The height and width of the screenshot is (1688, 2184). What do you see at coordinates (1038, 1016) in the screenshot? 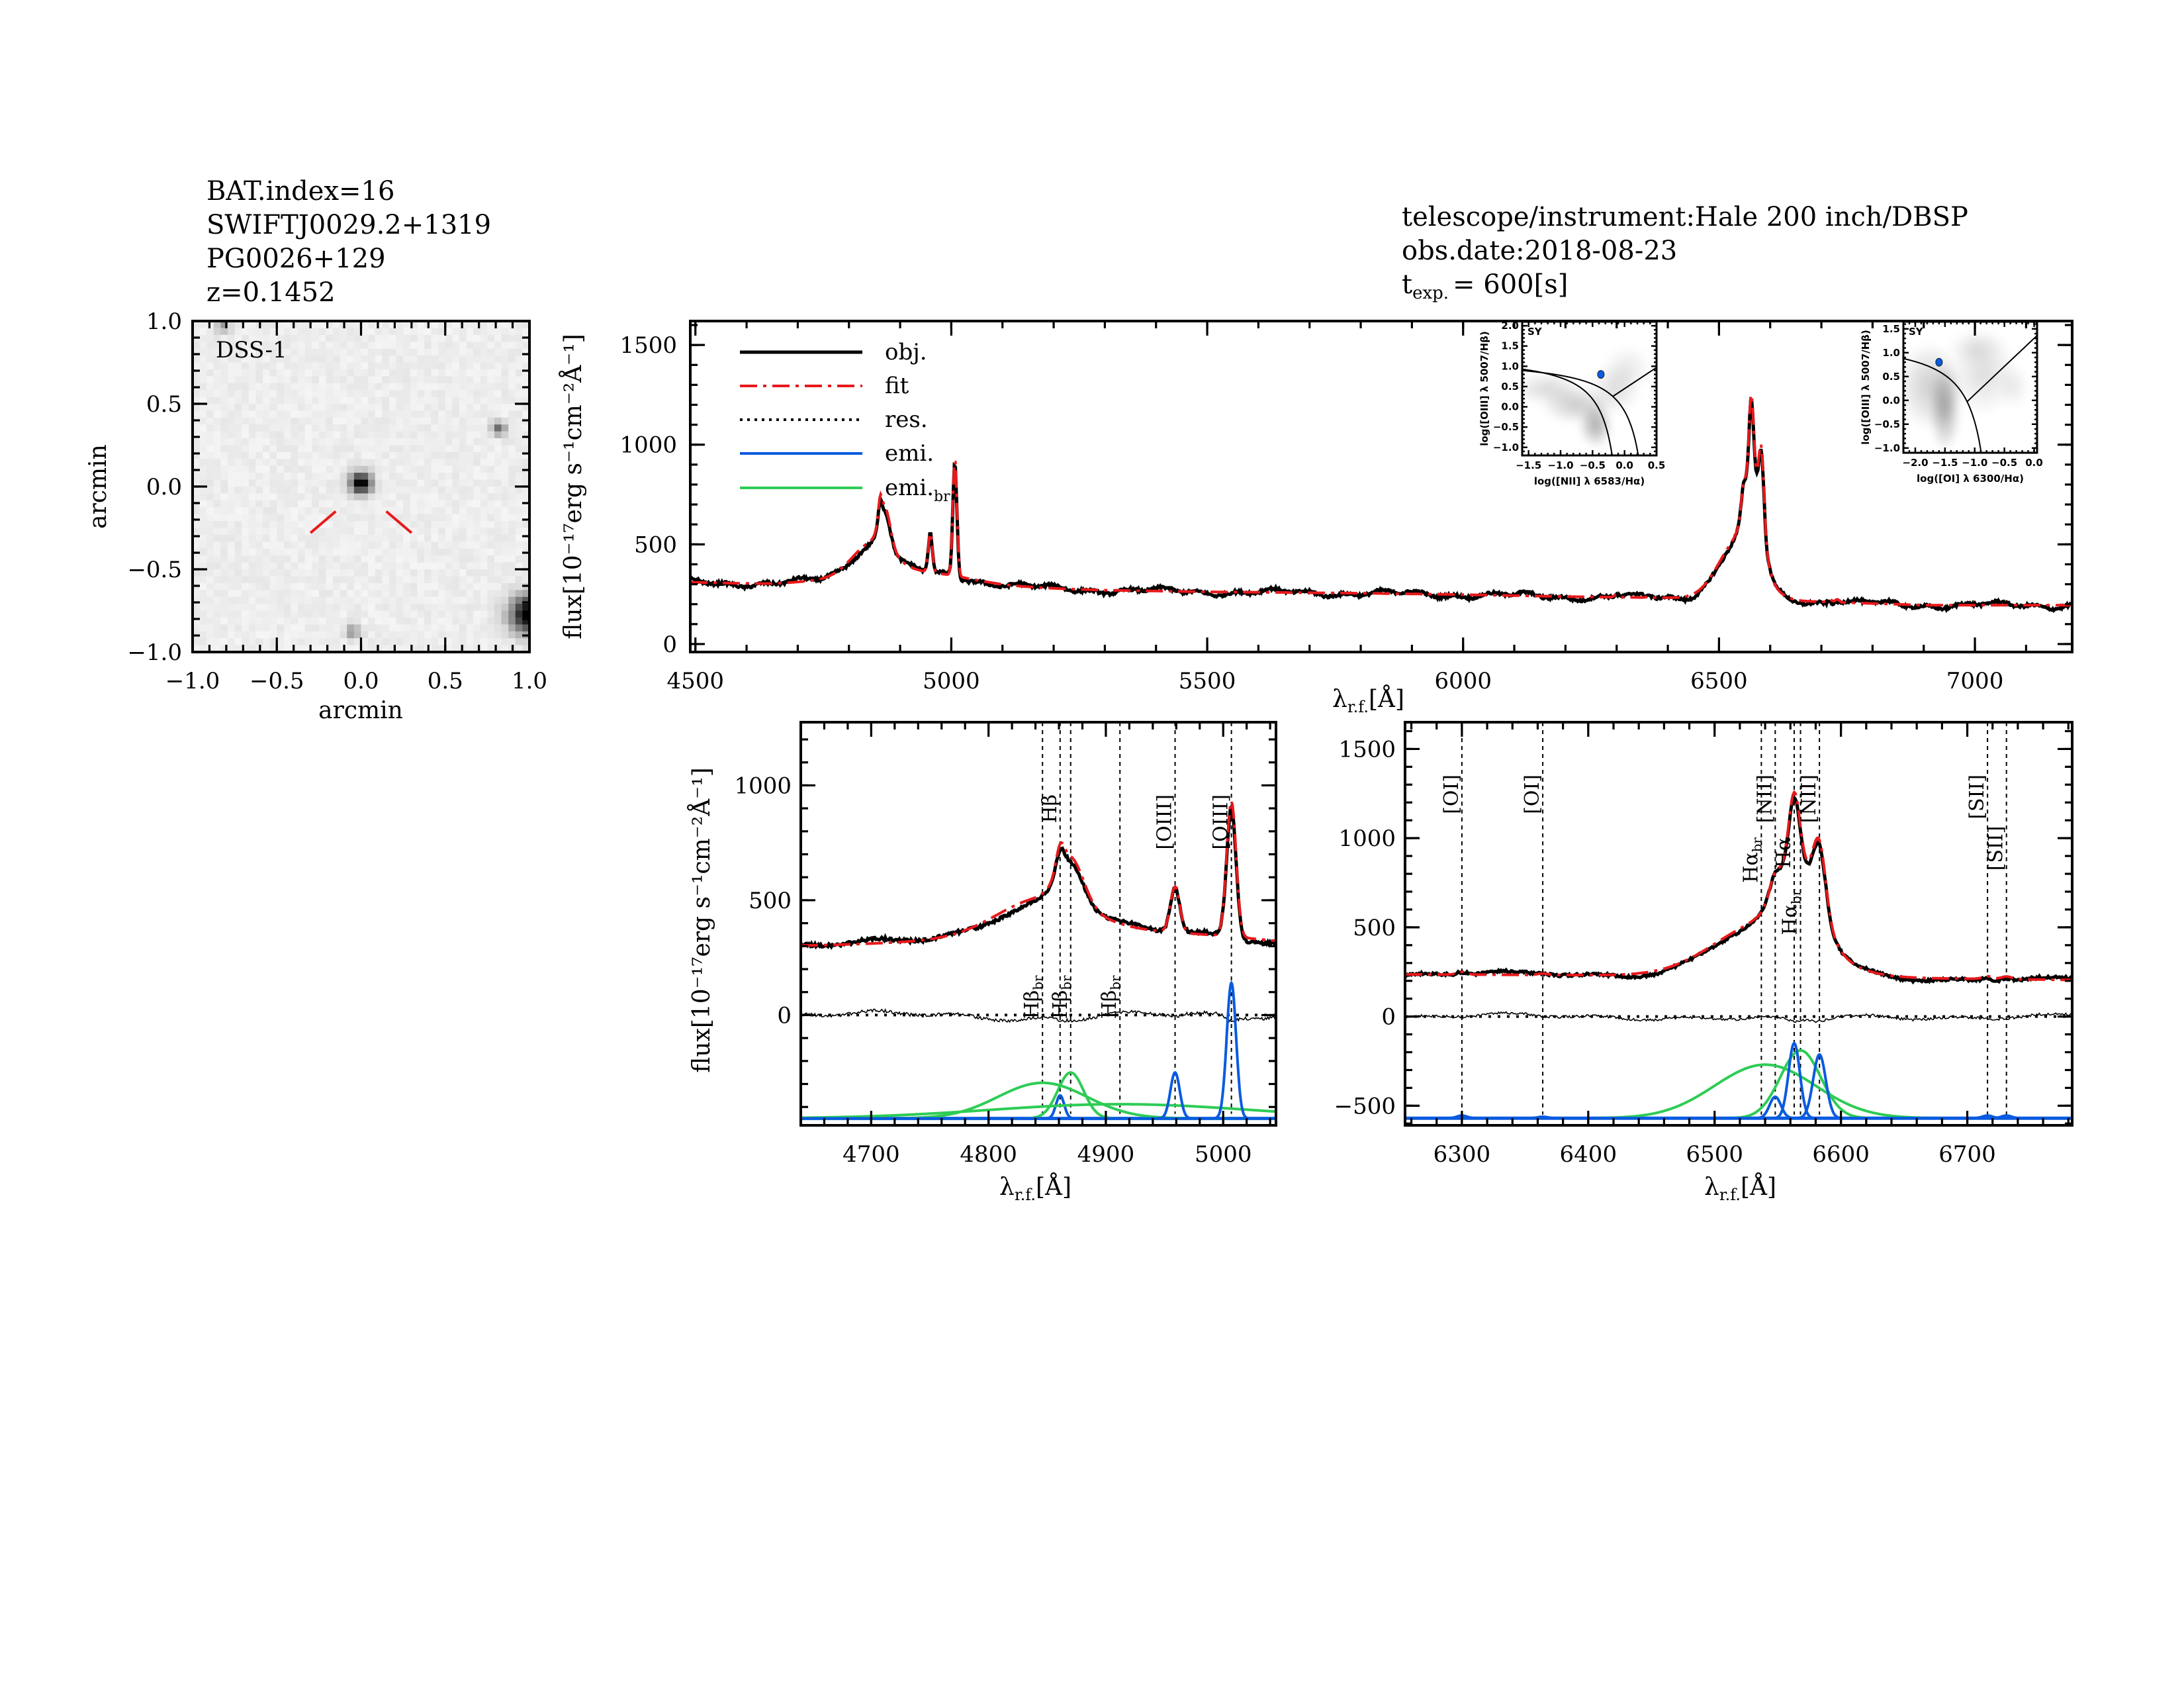
I see `residual-line` at bounding box center [1038, 1016].